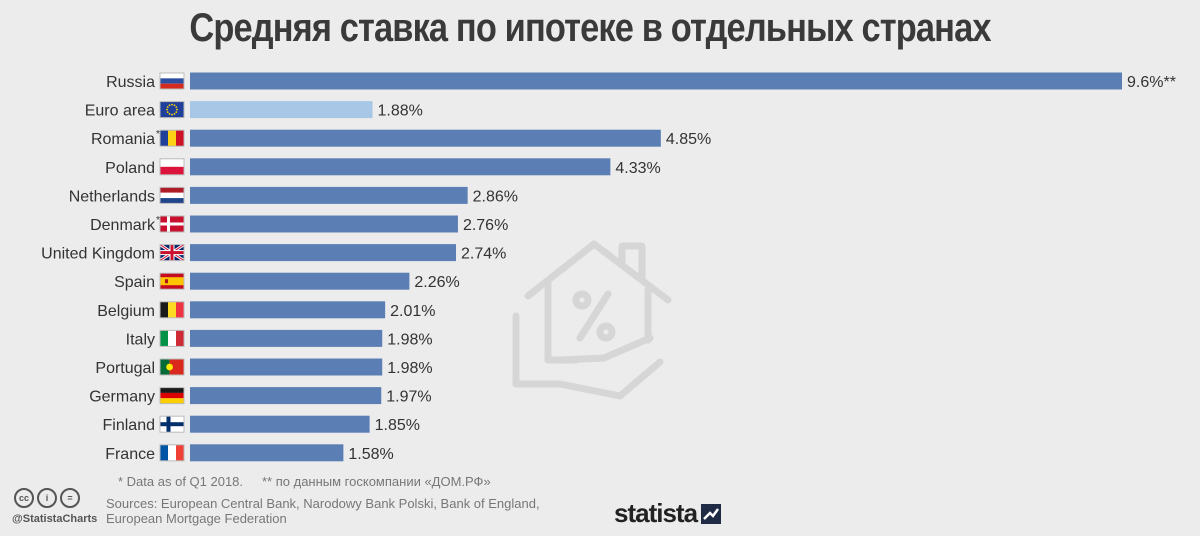  Describe the element at coordinates (172, 224) in the screenshot. I see `denmark-flag-icon` at that location.